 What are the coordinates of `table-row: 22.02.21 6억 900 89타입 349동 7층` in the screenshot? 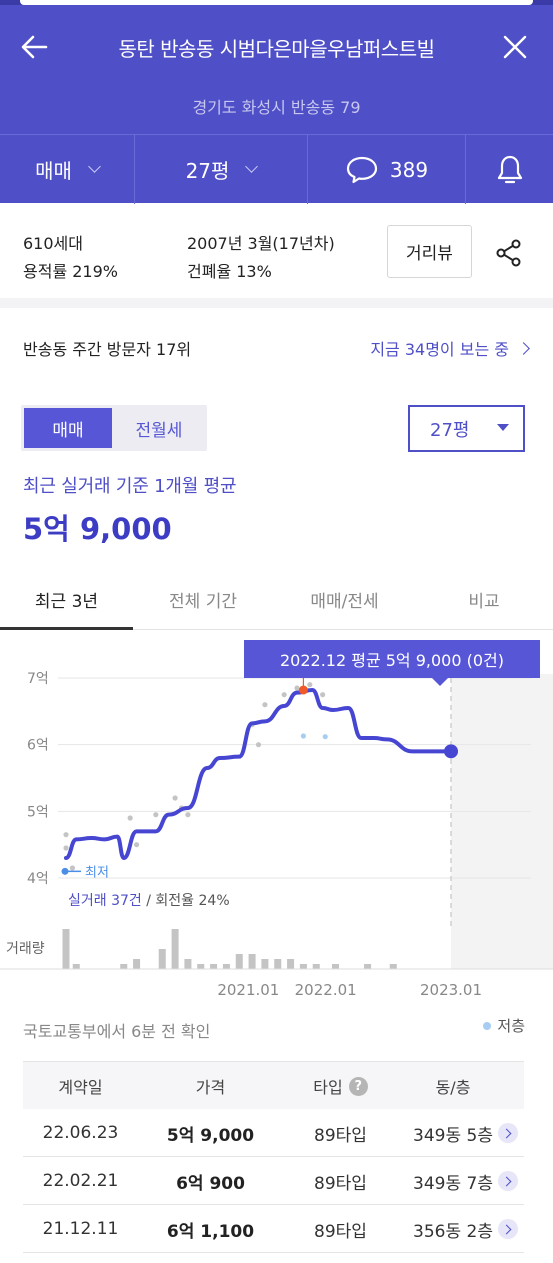 It's located at (273, 1181).